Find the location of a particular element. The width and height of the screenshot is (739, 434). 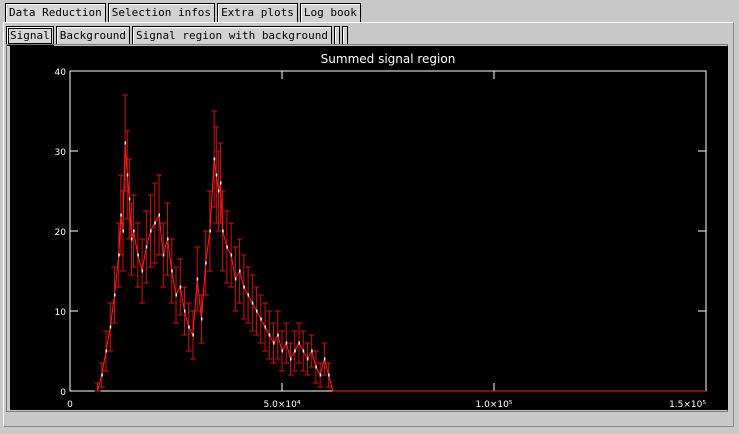

y-tick-label: 40 is located at coordinates (61, 73).